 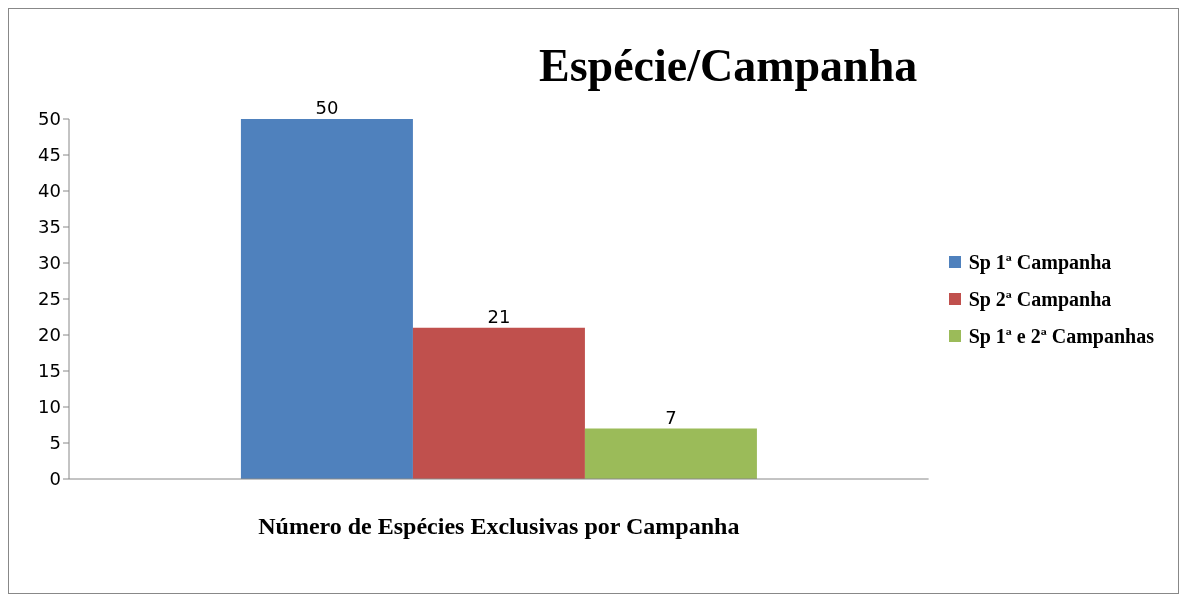 What do you see at coordinates (49, 335) in the screenshot?
I see `y-tick-label: 20` at bounding box center [49, 335].